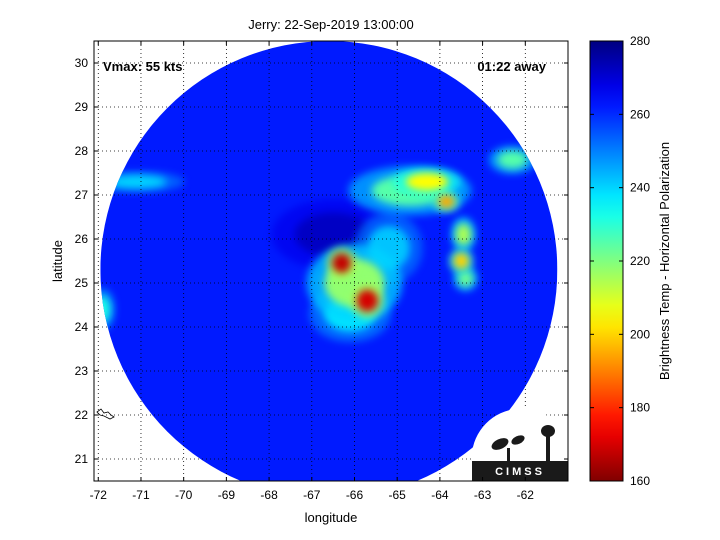  I want to click on y-tick-label: 30, so click(82, 63).